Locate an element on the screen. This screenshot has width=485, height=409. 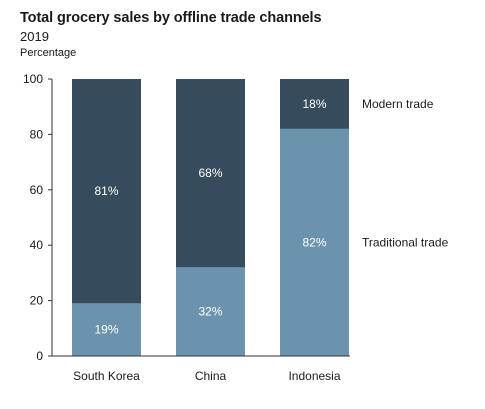
y-tick-label: 40 is located at coordinates (37, 245).